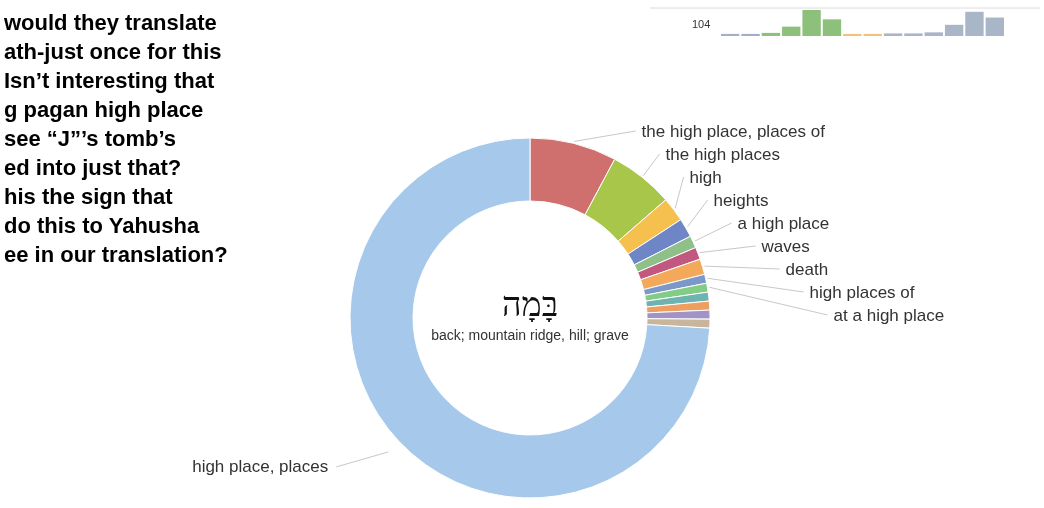 The image size is (1044, 508). Describe the element at coordinates (530, 335) in the screenshot. I see `text: back; mountain ridge, hill; grave` at that location.